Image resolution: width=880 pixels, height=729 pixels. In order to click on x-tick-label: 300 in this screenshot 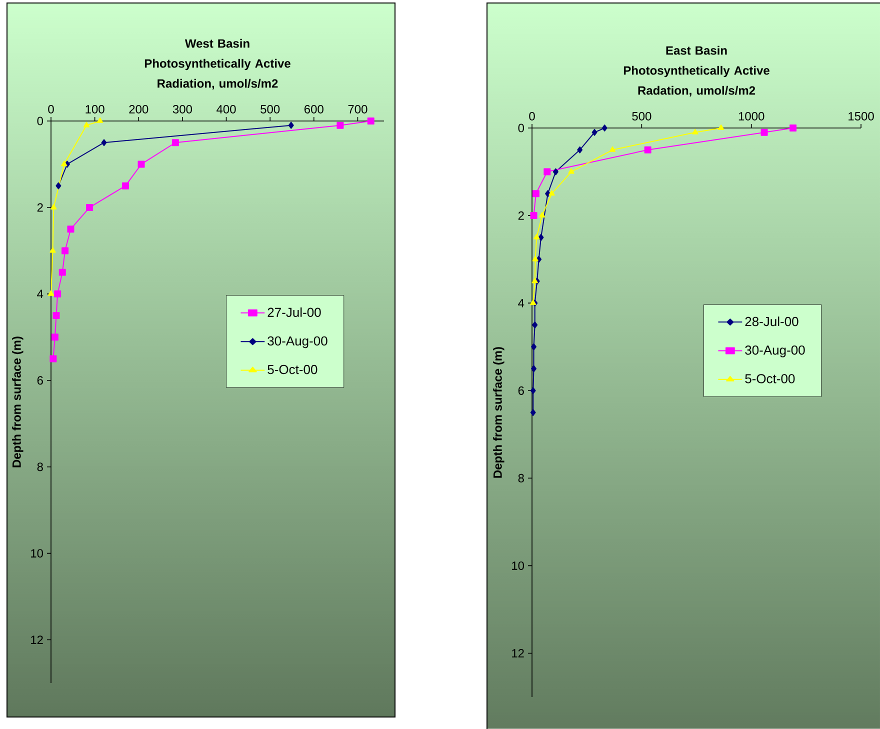, I will do `click(182, 109)`.